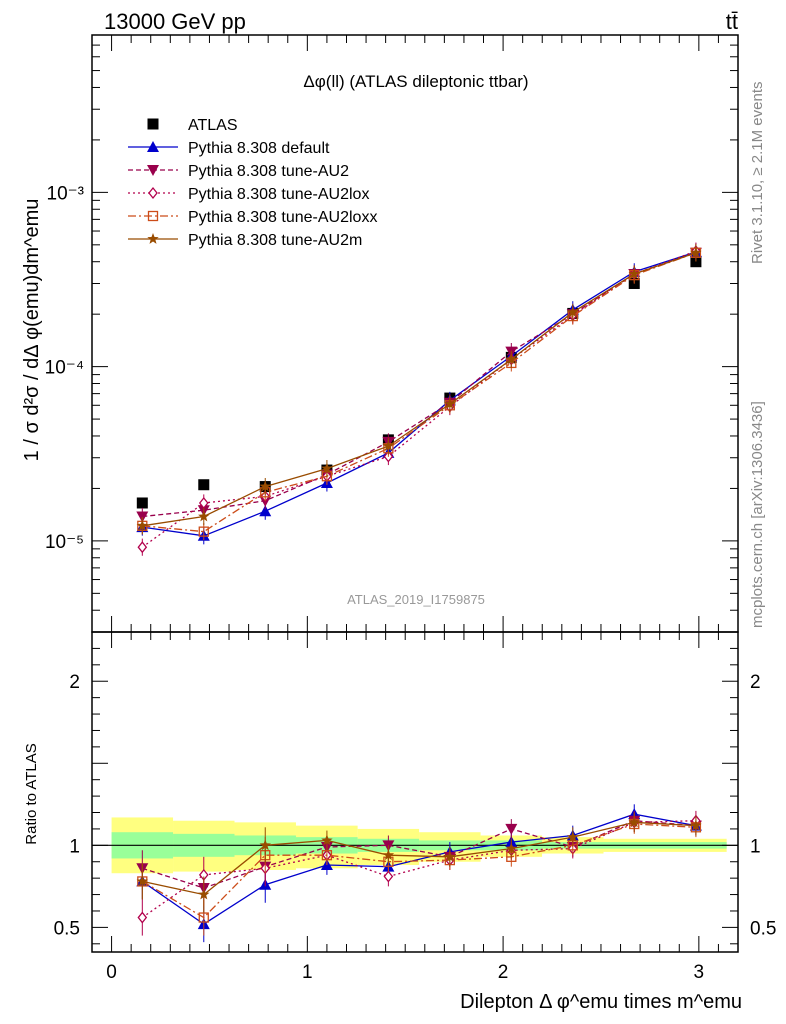 The height and width of the screenshot is (1024, 786). Describe the element at coordinates (153, 216) in the screenshot. I see `legend-marker-au2loxx` at that location.